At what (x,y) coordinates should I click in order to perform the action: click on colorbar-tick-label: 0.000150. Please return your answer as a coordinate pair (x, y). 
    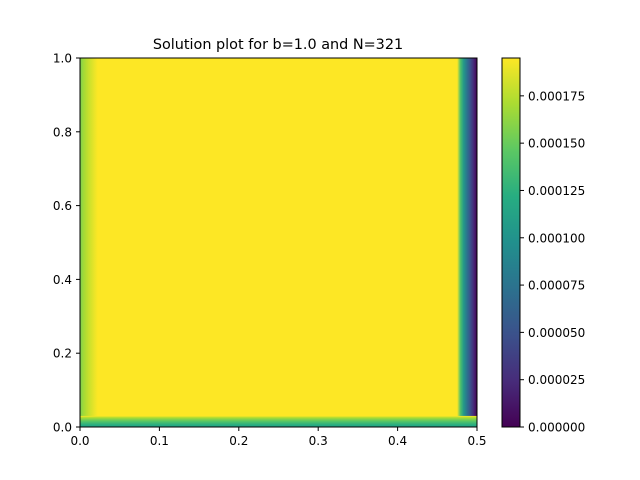
    Looking at the image, I should click on (556, 144).